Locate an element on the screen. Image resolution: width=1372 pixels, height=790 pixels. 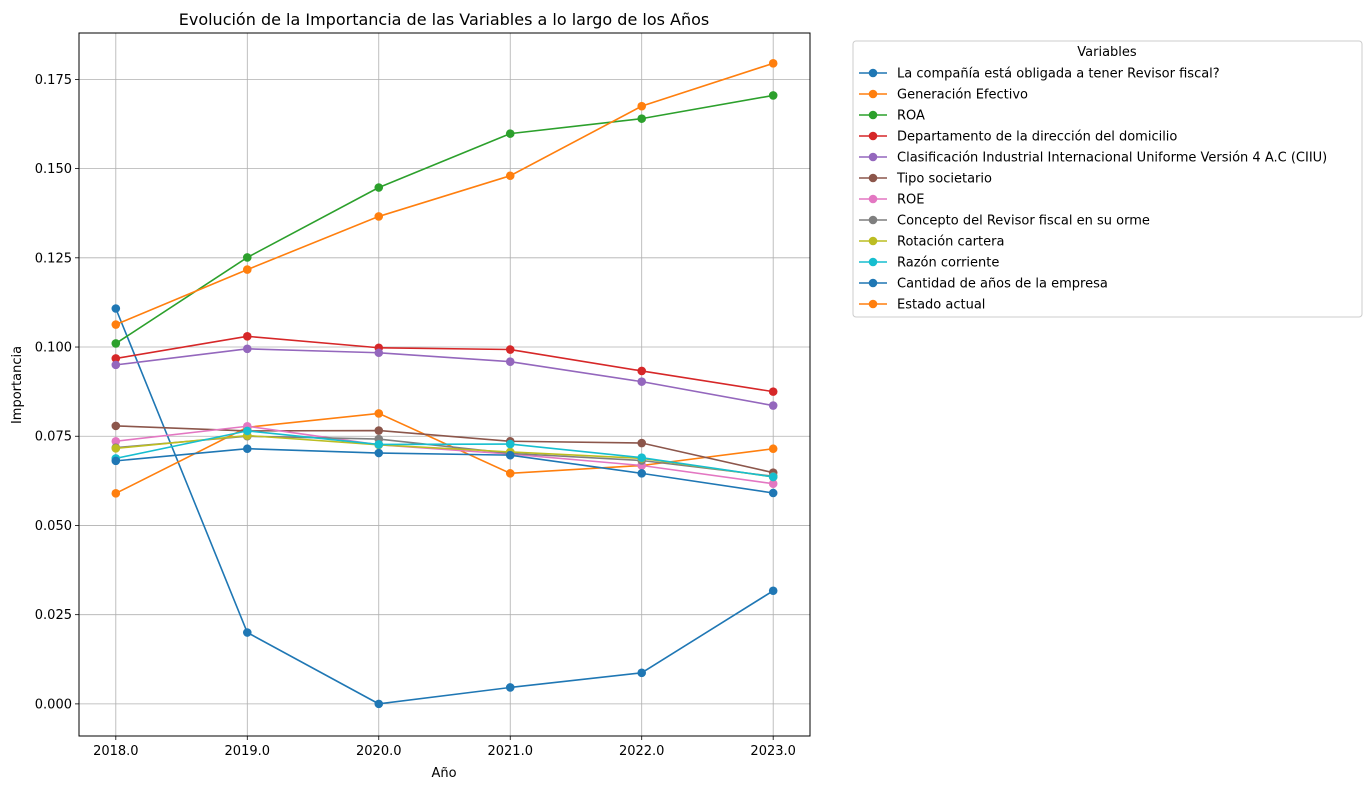
x-tick-label: 2019.0 is located at coordinates (248, 751).